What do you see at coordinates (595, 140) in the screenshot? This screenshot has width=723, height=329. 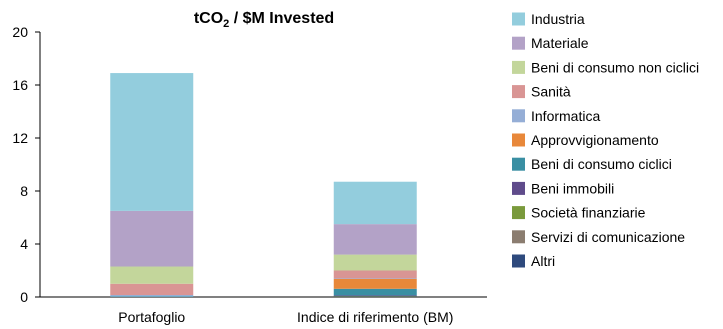 I see `legend-label-approvvigionamento: Approvvigionamento` at bounding box center [595, 140].